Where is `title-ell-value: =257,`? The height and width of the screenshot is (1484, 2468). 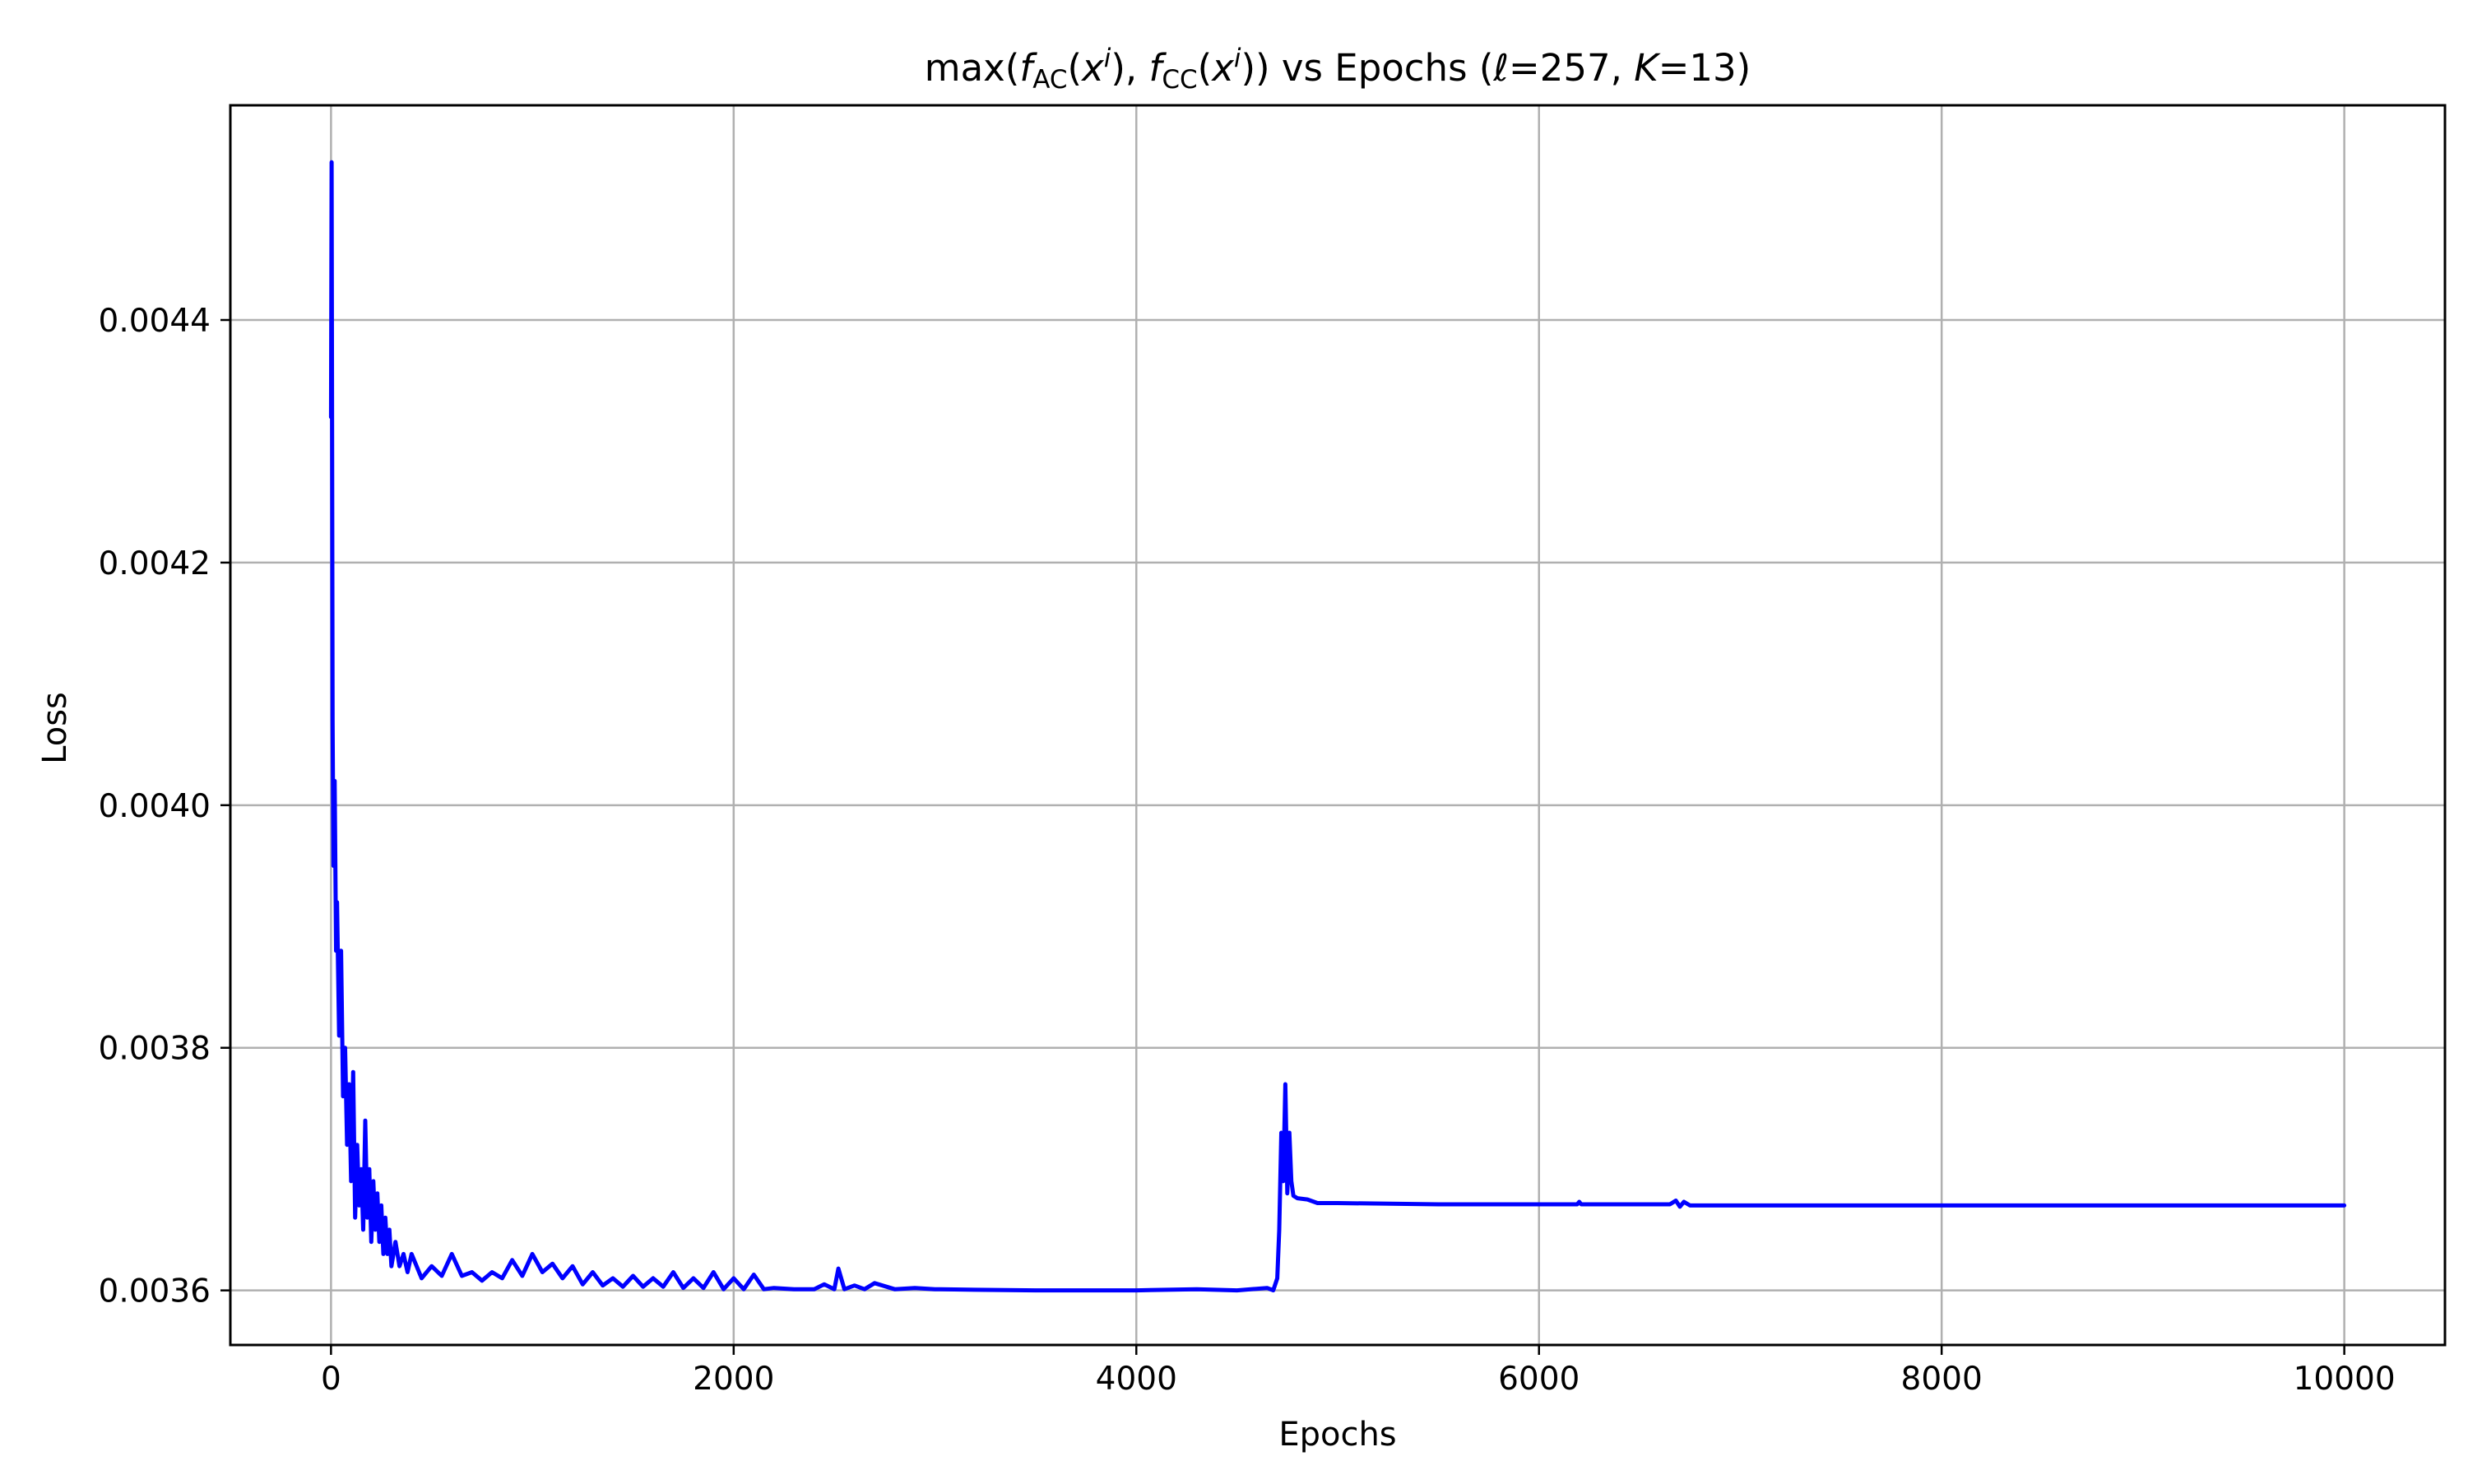
title-ell-value: =257, is located at coordinates (1571, 68).